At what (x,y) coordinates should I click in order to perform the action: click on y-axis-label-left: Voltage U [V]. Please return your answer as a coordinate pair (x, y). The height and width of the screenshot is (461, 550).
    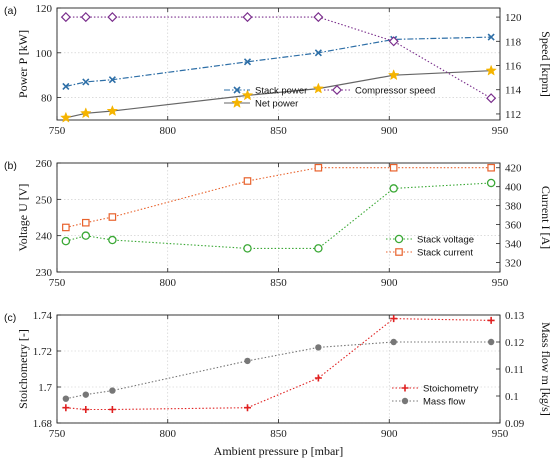
    Looking at the image, I should click on (23, 218).